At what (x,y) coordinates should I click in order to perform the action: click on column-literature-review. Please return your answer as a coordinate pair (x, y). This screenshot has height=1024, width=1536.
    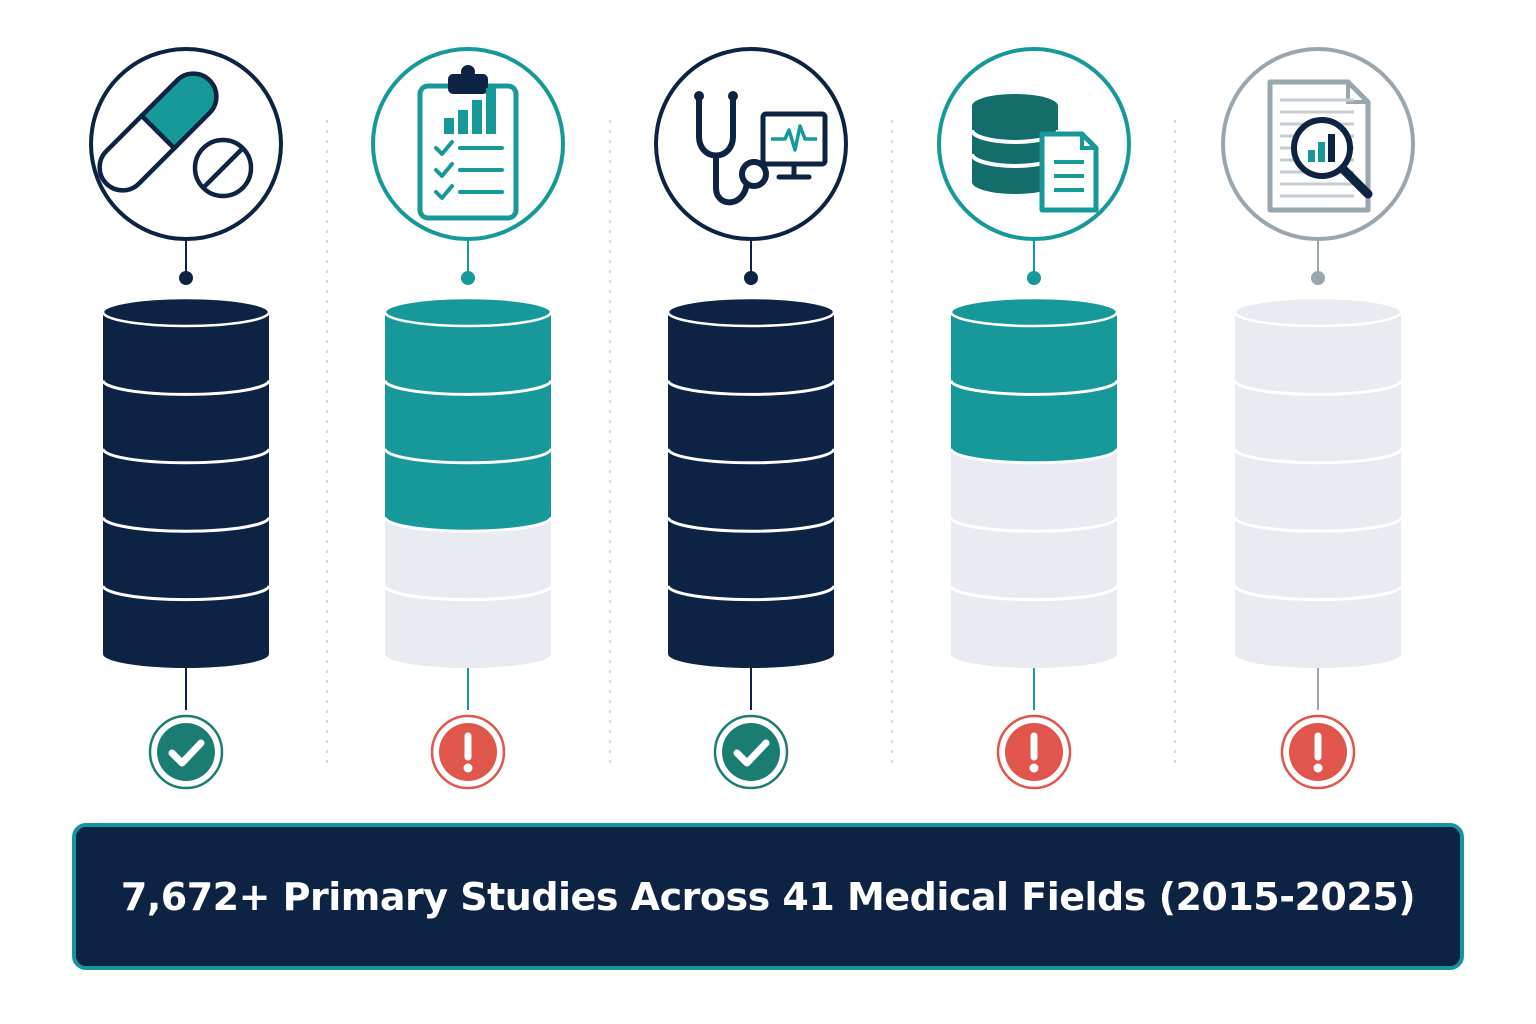
    Looking at the image, I should click on (1318, 418).